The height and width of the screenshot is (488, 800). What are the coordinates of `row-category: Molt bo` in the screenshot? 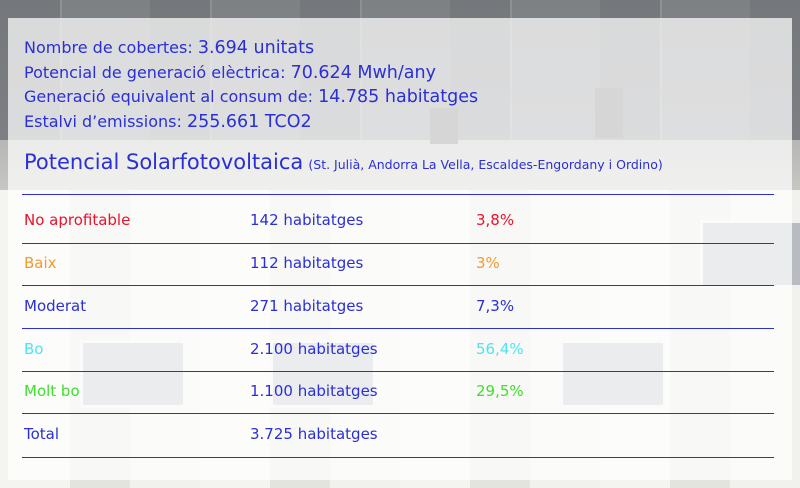 It's located at (52, 391).